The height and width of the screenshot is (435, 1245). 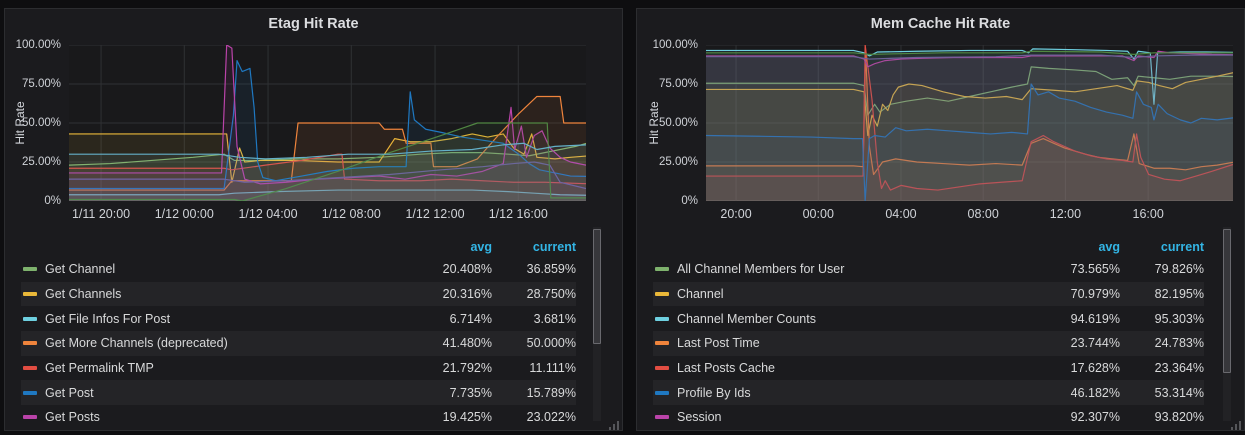 What do you see at coordinates (551, 392) in the screenshot?
I see `series-current-value: 15.789%` at bounding box center [551, 392].